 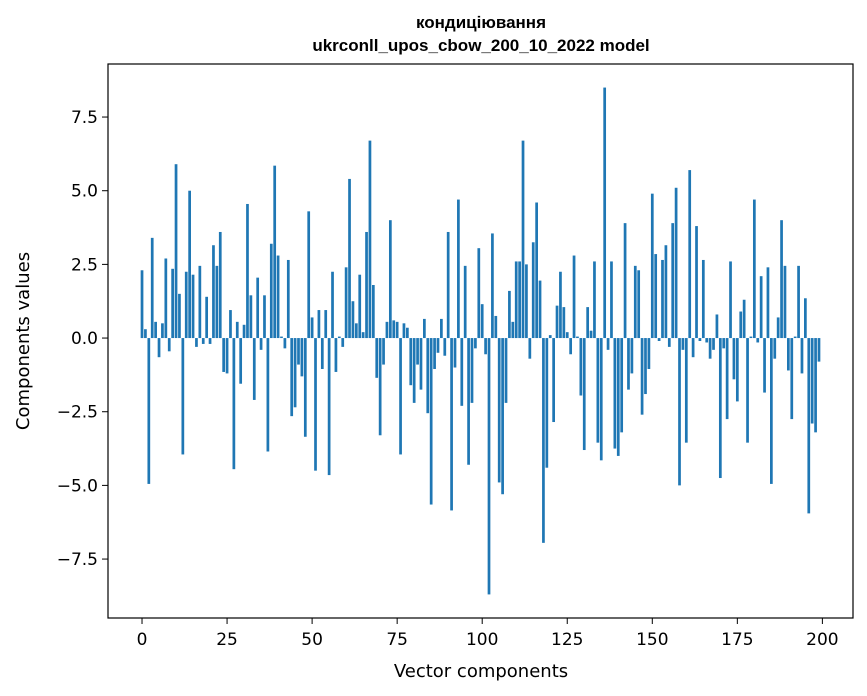 I want to click on x-tick-label: 150, so click(x=652, y=640).